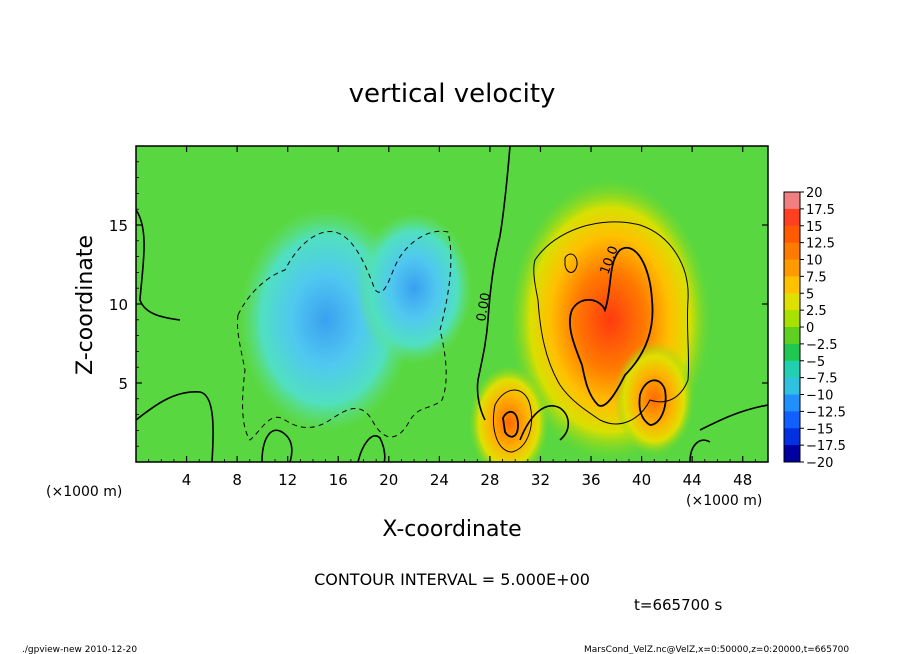  What do you see at coordinates (571, 263) in the screenshot?
I see `pos5-contour-blob` at bounding box center [571, 263].